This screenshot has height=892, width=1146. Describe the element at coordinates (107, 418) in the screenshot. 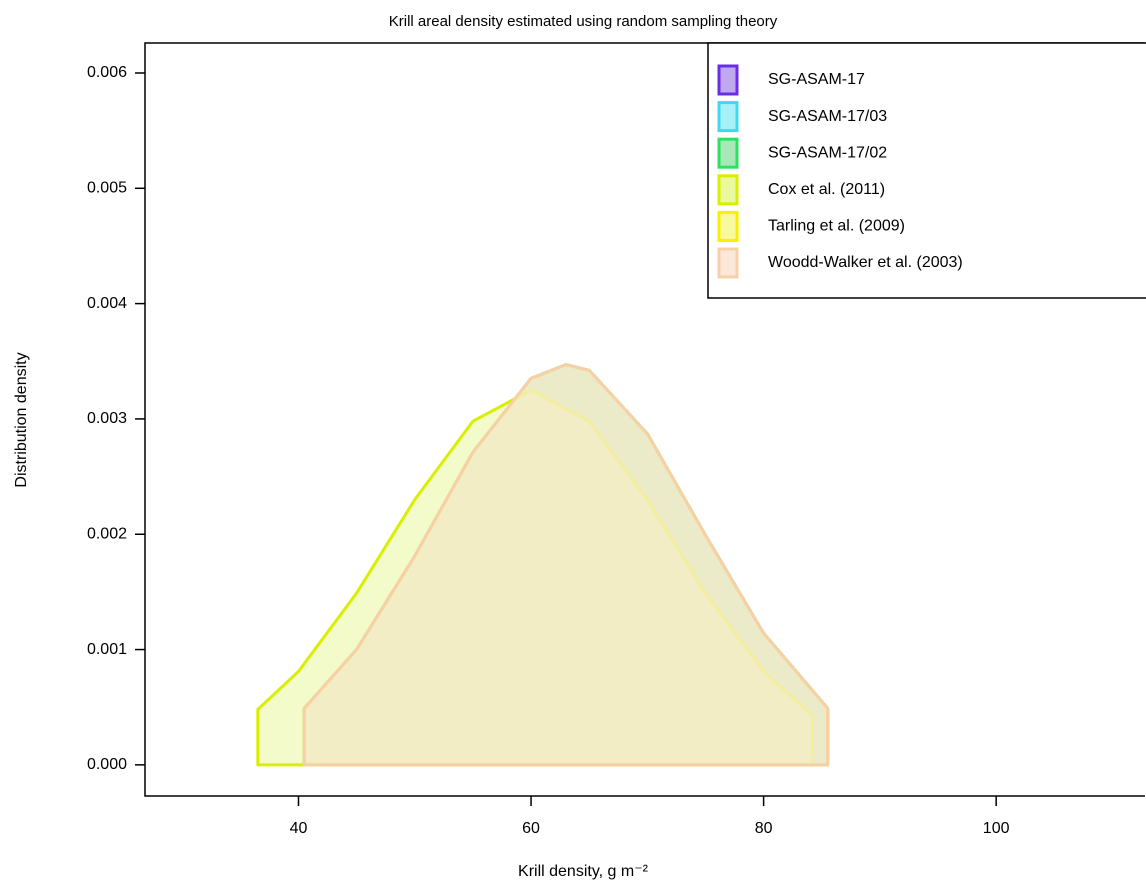

I see `y-tick-label: 0.003` at that location.